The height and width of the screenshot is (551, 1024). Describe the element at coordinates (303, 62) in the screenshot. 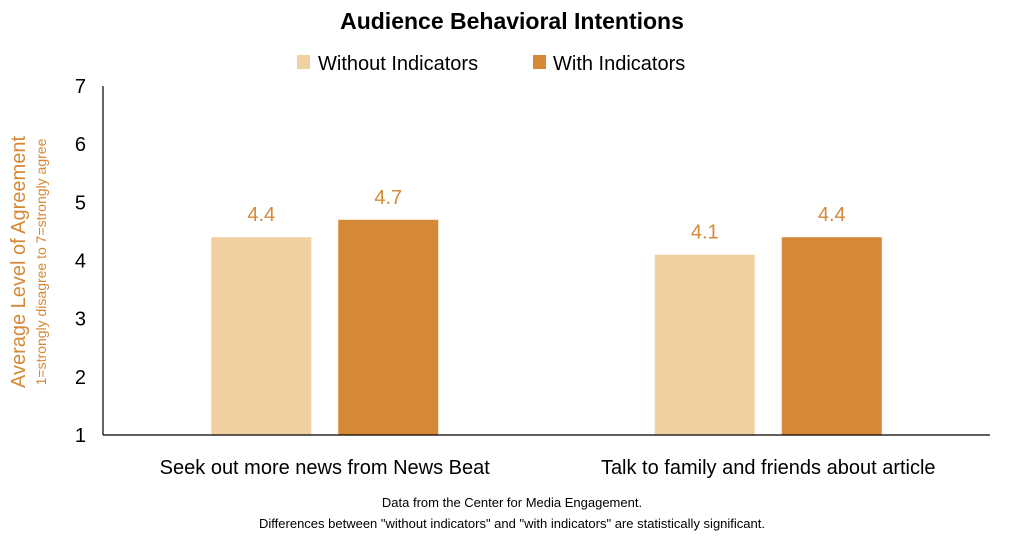

I see `legend-swatch-without` at that location.